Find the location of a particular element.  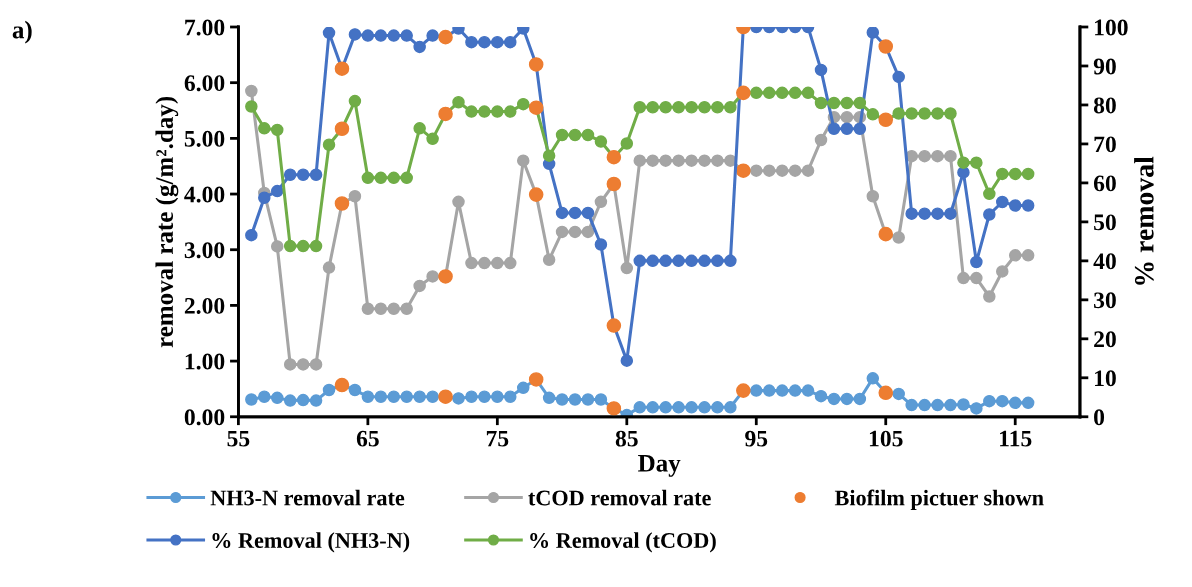

y2-tick-label: 40 is located at coordinates (1104, 261).